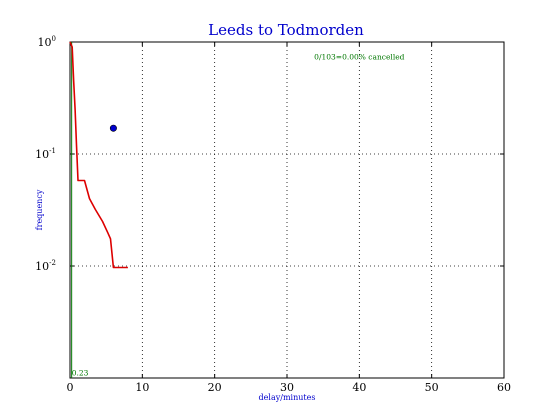 Image resolution: width=560 pixels, height=420 pixels. Describe the element at coordinates (432, 387) in the screenshot. I see `x-tick-label: 50` at that location.